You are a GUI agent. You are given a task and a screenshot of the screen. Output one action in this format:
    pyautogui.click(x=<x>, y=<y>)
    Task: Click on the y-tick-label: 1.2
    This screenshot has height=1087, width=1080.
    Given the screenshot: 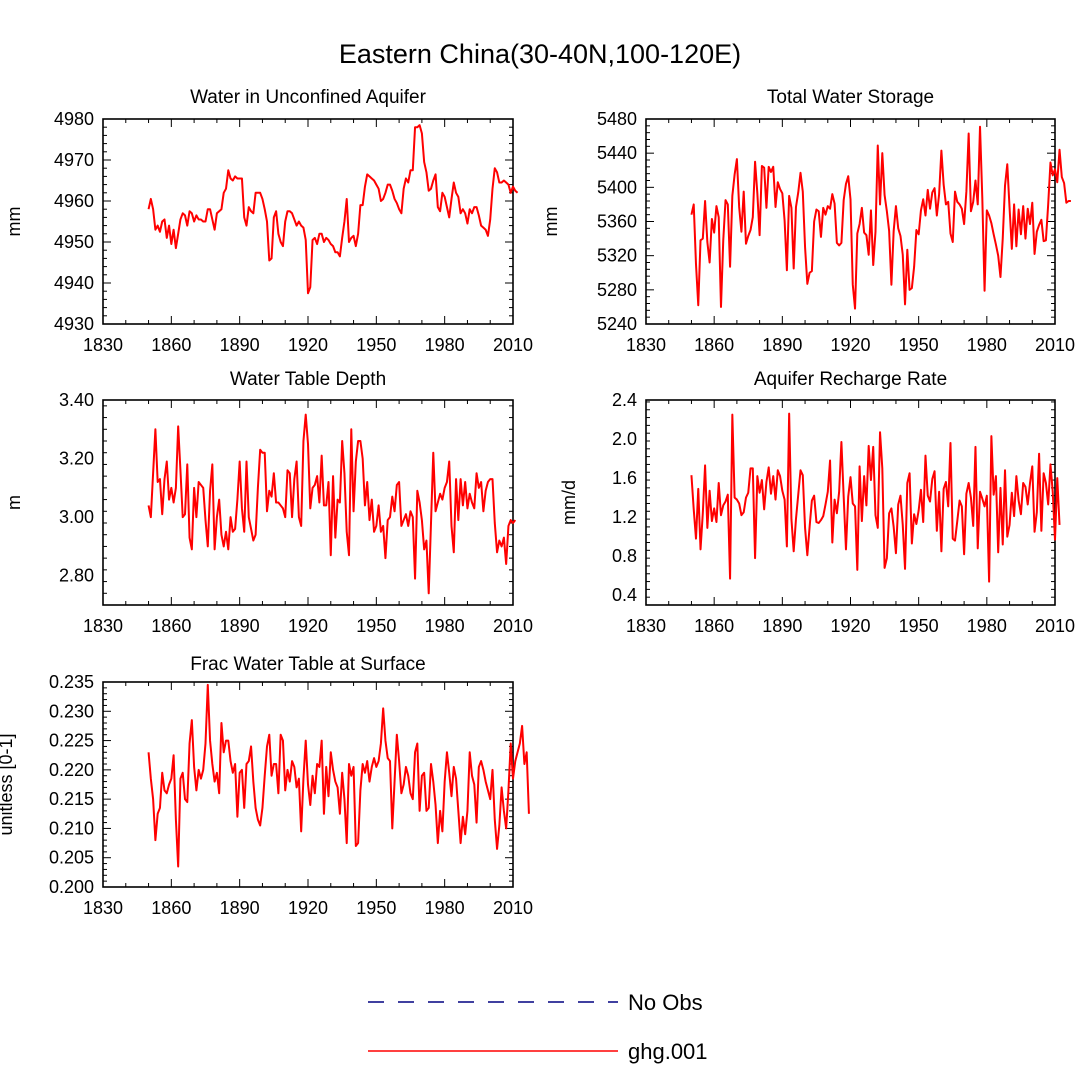 What is the action you would take?
    pyautogui.click(x=624, y=517)
    